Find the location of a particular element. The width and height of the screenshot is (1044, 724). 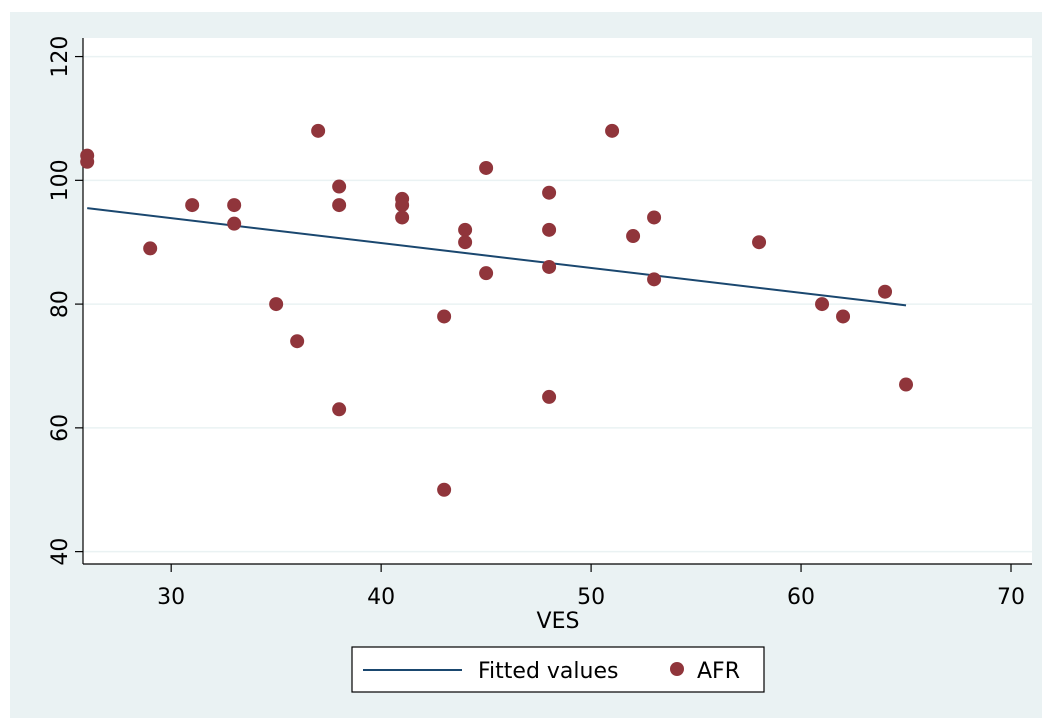

legend-afr-marker is located at coordinates (677, 669).